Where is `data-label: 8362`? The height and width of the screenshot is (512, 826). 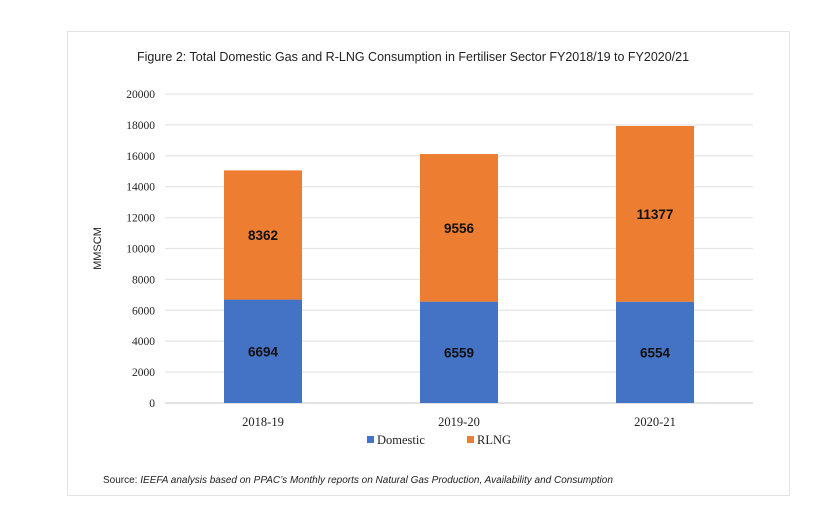
data-label: 8362 is located at coordinates (263, 235).